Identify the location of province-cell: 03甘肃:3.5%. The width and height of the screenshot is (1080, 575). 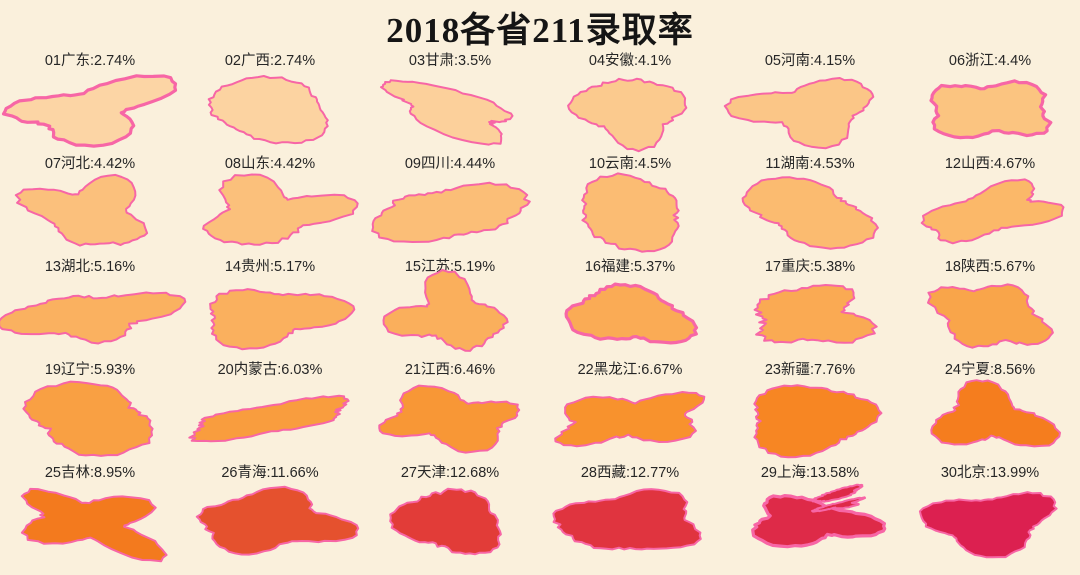
(450, 101).